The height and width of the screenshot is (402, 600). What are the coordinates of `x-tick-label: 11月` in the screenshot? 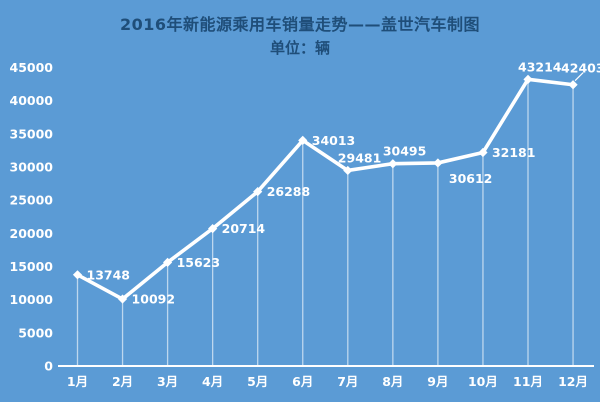 It's located at (528, 381).